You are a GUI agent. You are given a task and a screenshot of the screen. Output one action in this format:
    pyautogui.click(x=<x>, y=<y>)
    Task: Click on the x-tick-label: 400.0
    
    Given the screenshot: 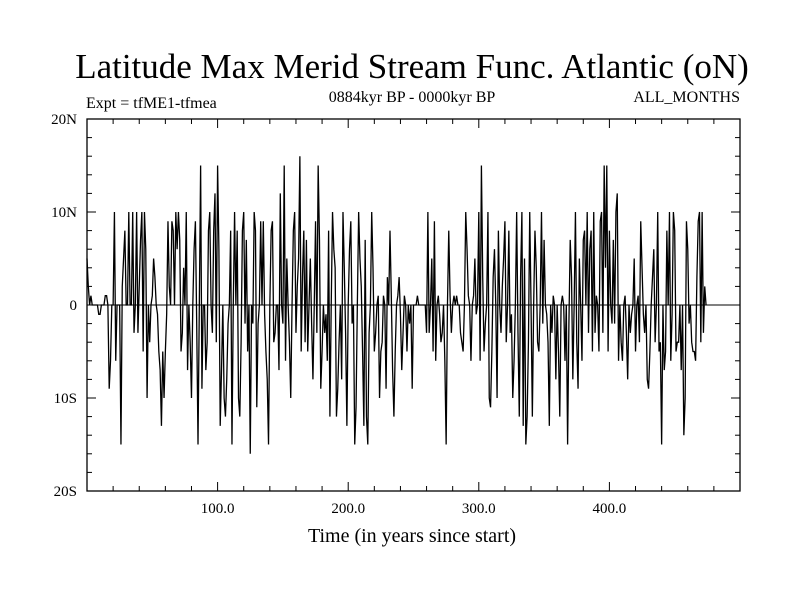 What is the action you would take?
    pyautogui.click(x=610, y=509)
    